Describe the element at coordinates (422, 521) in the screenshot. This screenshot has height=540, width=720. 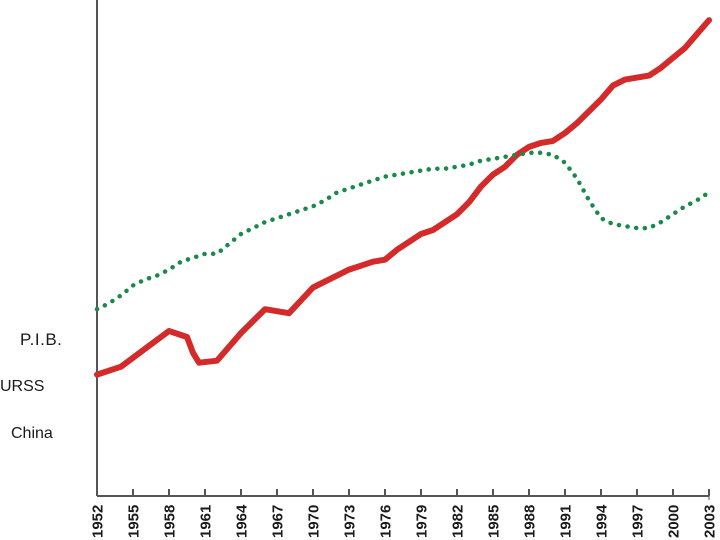
I see `x-tick-label-1979: 1979` at that location.